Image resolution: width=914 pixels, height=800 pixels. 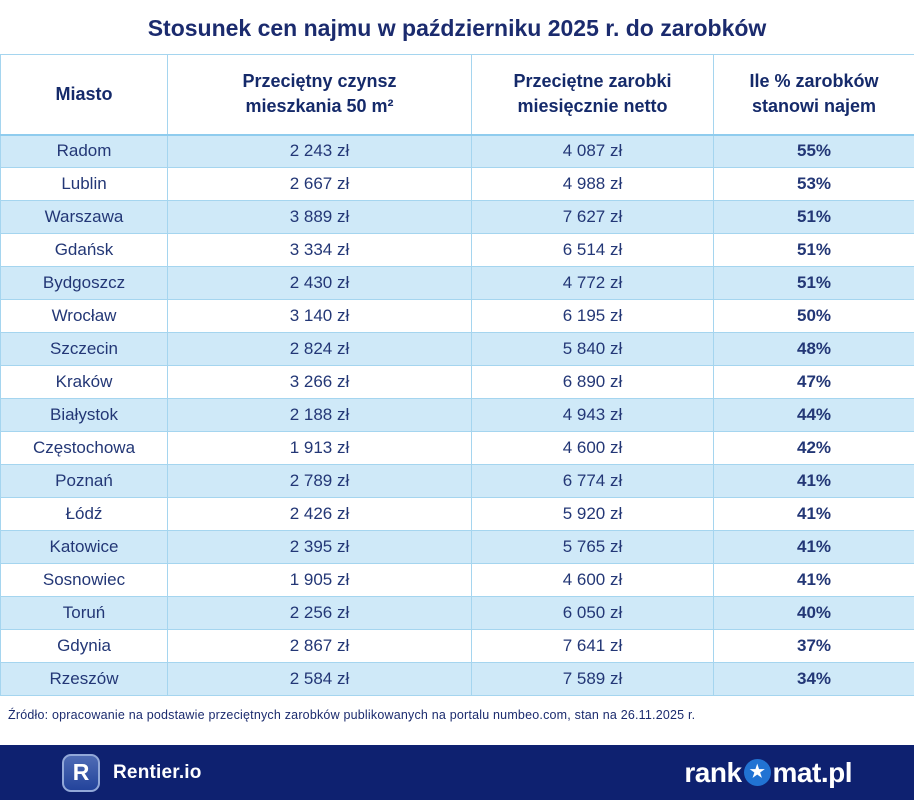 I want to click on rent-cell: 2 824 zł, so click(x=319, y=349).